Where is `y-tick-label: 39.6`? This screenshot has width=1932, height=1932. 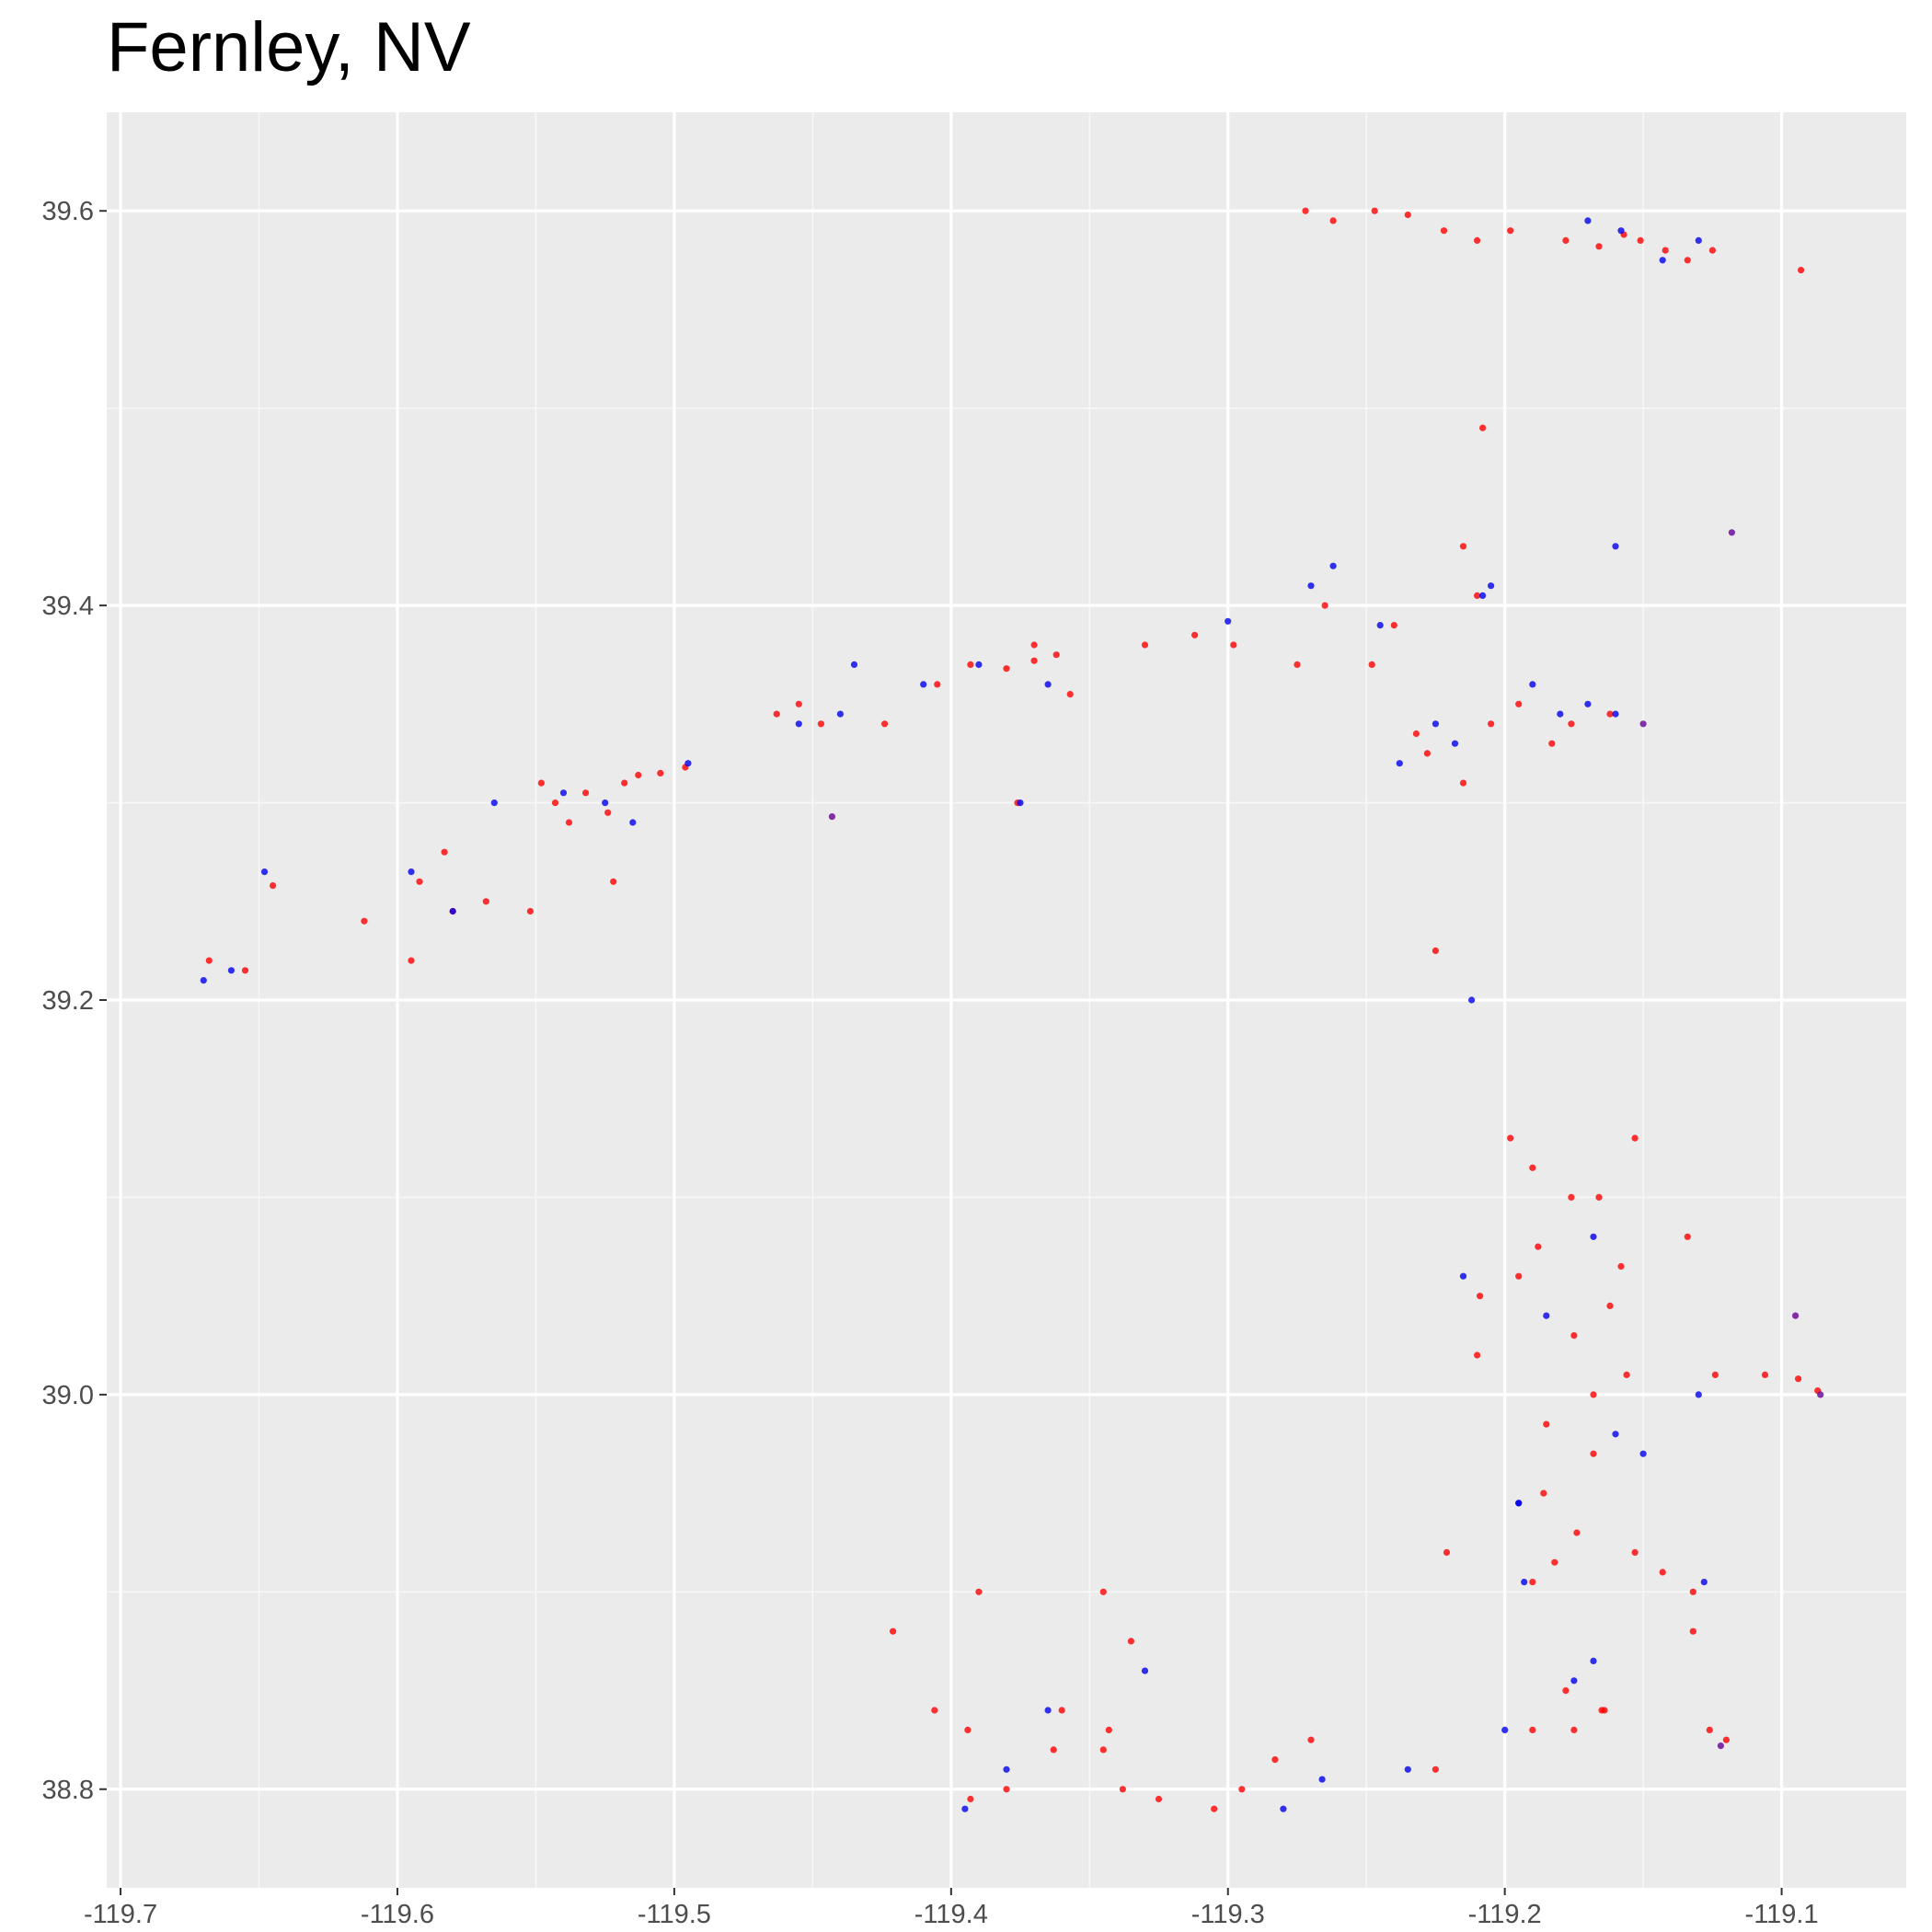 y-tick-label: 39.6 is located at coordinates (68, 211).